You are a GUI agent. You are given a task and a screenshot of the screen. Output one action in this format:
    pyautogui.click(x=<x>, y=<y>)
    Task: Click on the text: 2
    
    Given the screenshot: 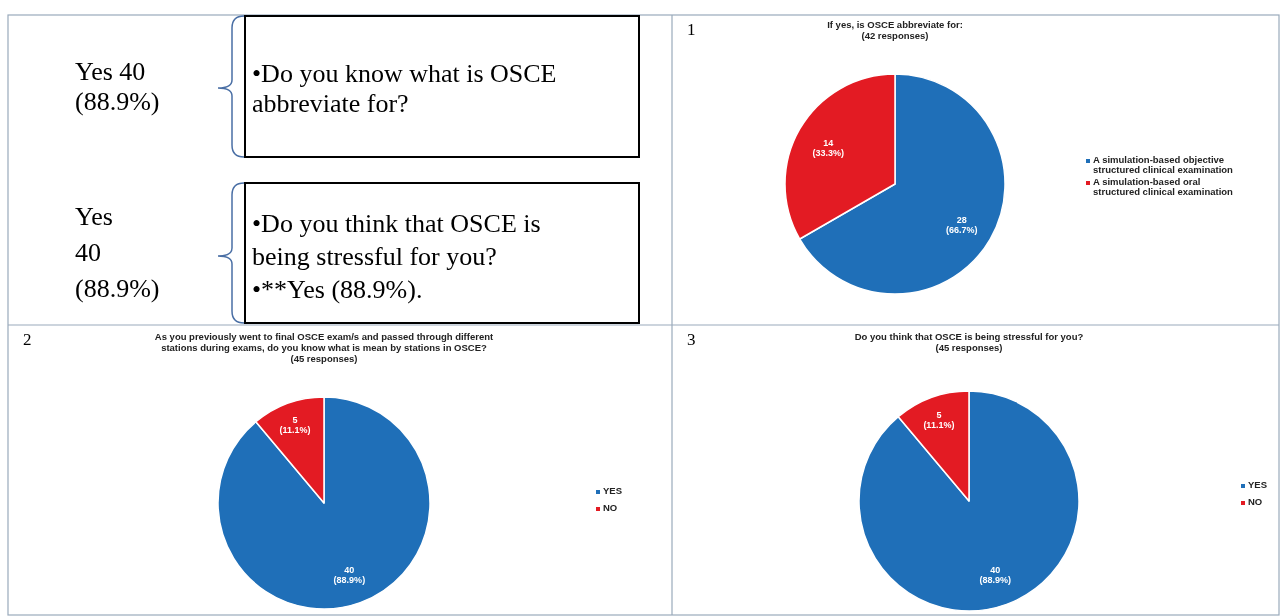 What is the action you would take?
    pyautogui.click(x=27, y=339)
    